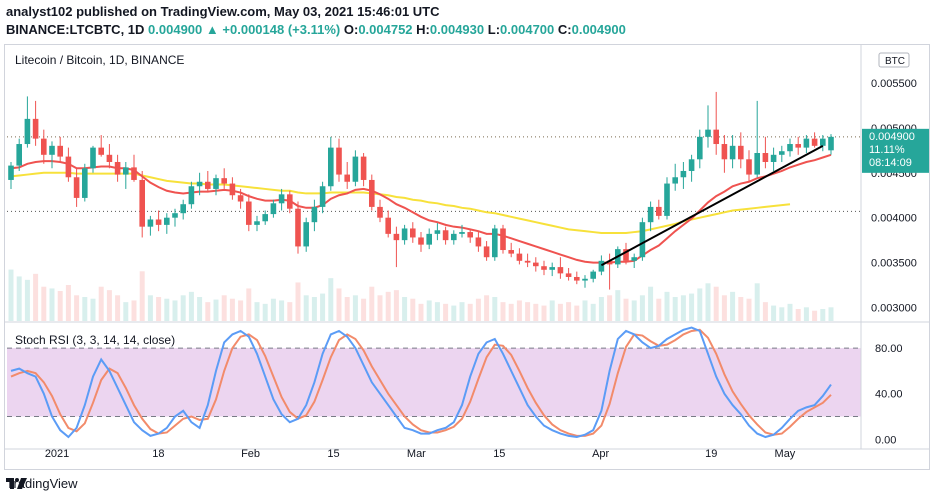 The image size is (934, 503). What do you see at coordinates (894, 60) in the screenshot?
I see `currency-badge` at bounding box center [894, 60].